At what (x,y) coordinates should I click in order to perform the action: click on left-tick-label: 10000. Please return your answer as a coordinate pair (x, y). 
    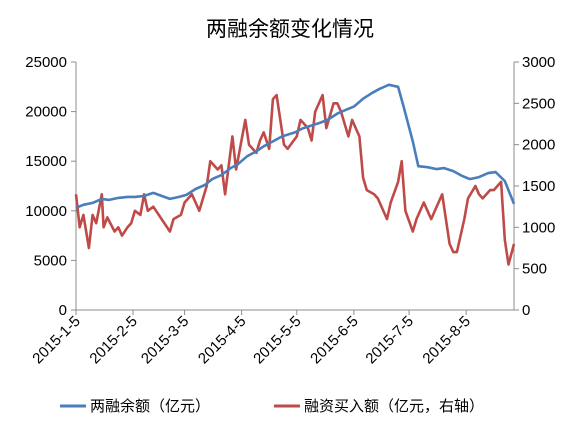
    Looking at the image, I should click on (46, 211).